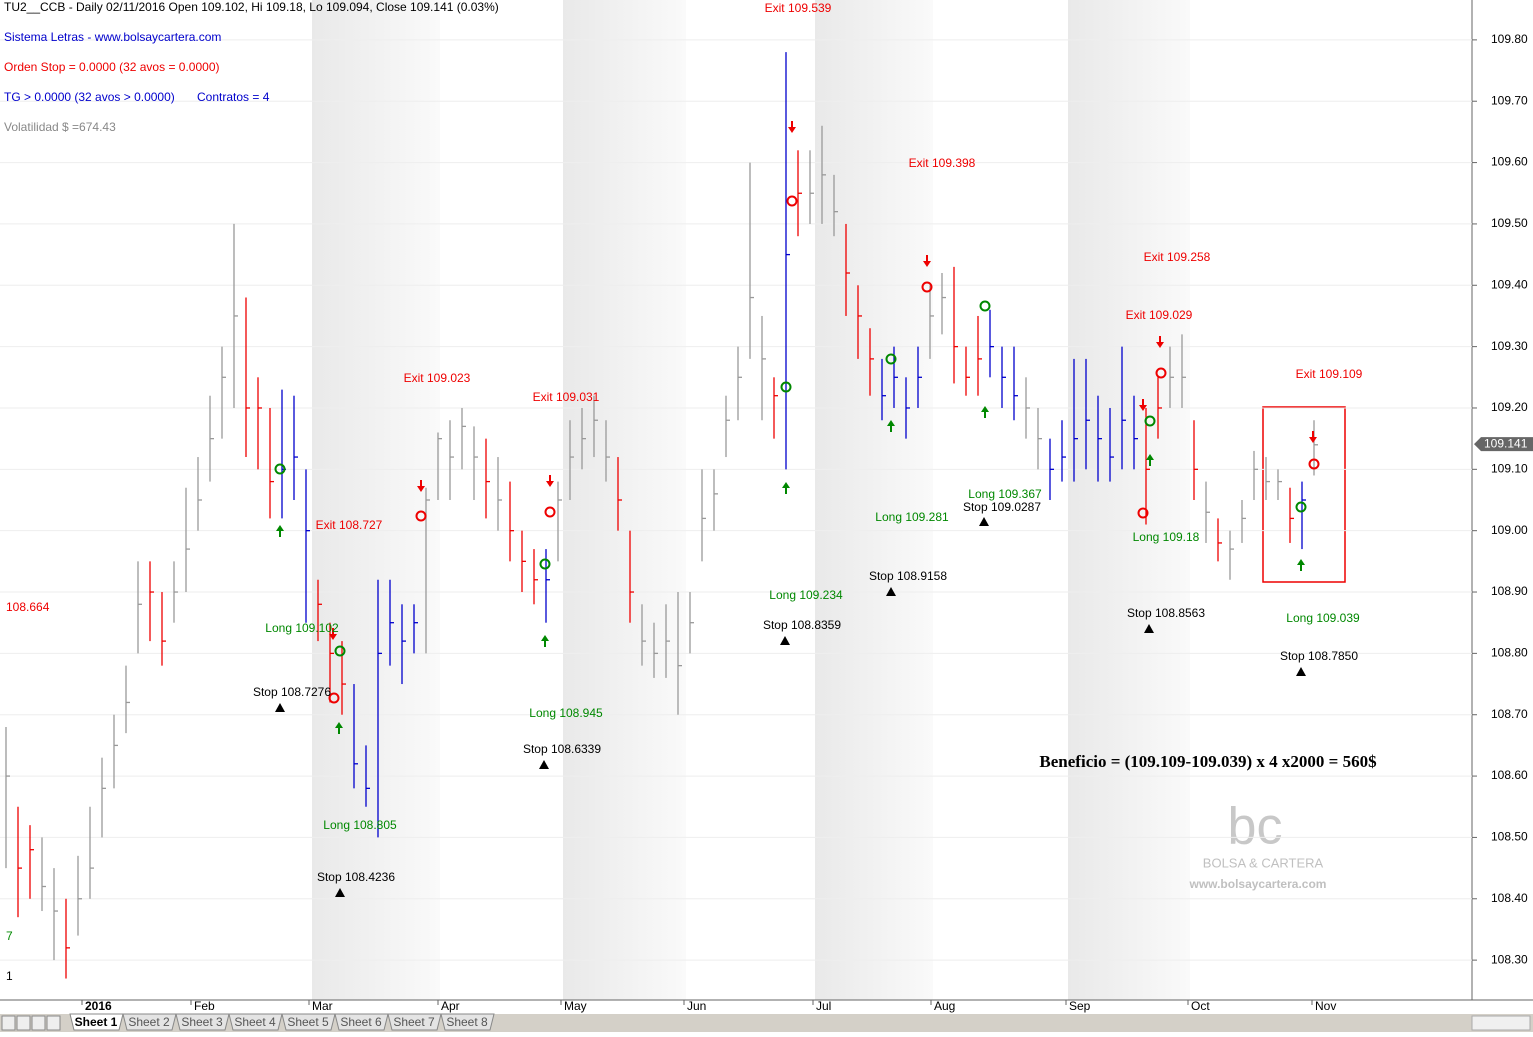 The height and width of the screenshot is (1037, 1533). Describe the element at coordinates (1509, 162) in the screenshot. I see `y-tick-label: 109.60` at that location.